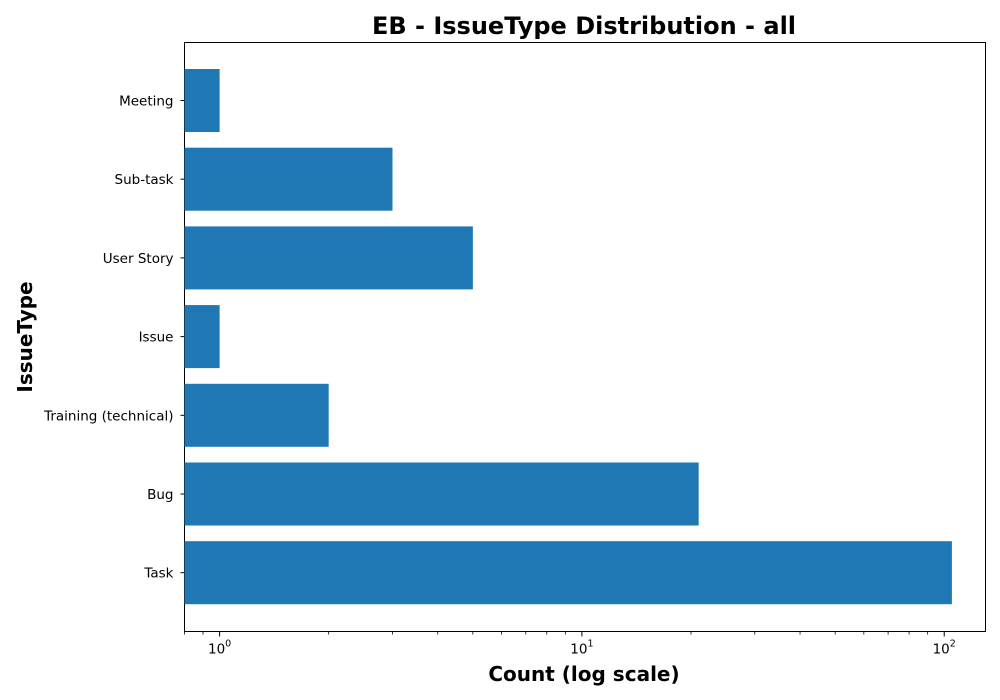 This screenshot has height=700, width=1000. What do you see at coordinates (160, 495) in the screenshot?
I see `y-tick-label-bug: Bug` at bounding box center [160, 495].